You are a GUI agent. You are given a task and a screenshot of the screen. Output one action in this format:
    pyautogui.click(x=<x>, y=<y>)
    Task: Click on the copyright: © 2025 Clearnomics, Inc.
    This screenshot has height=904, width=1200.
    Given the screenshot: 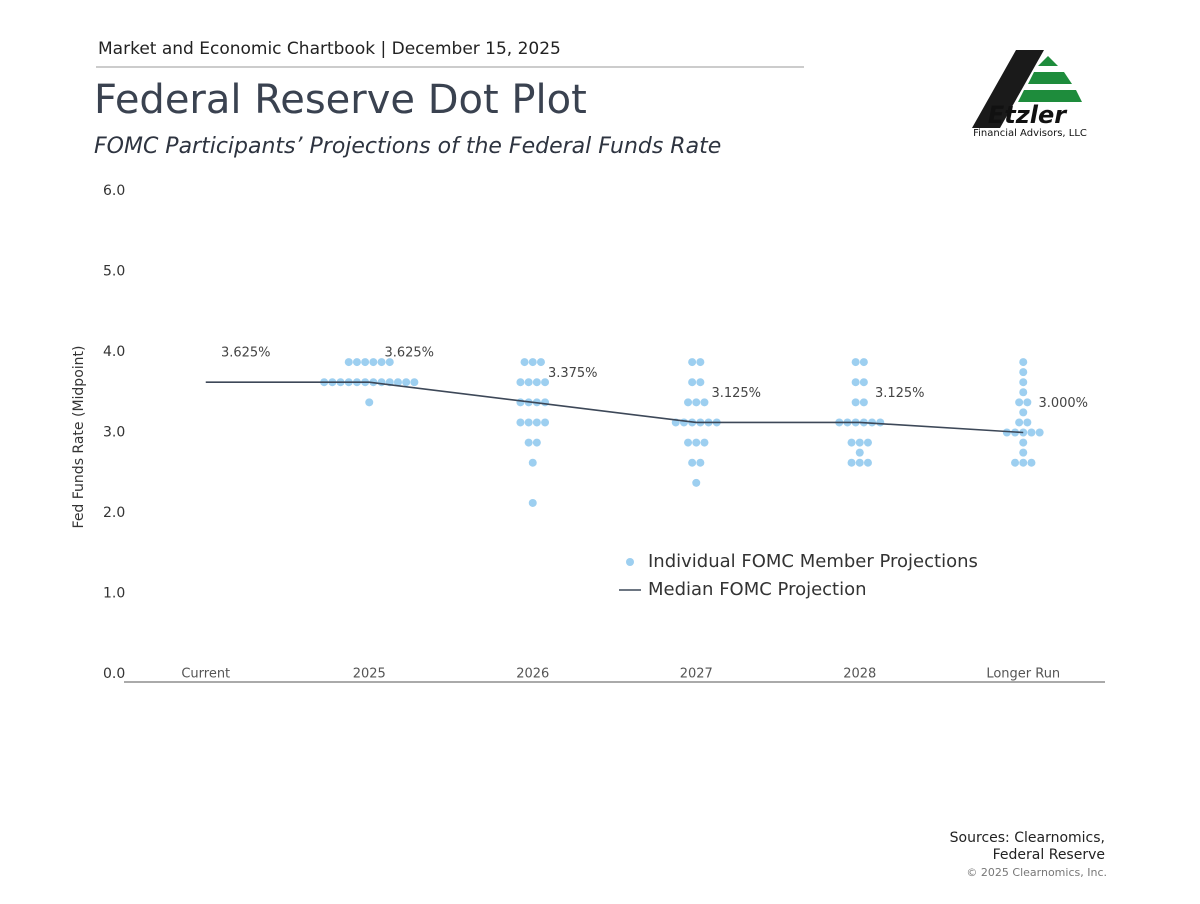 What is the action you would take?
    pyautogui.click(x=1036, y=872)
    